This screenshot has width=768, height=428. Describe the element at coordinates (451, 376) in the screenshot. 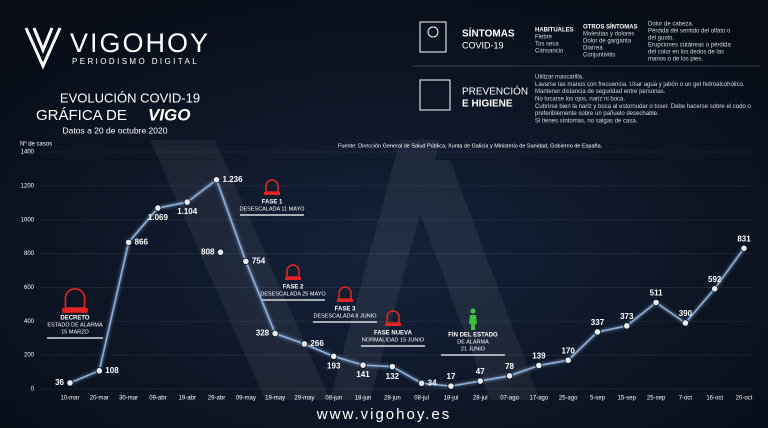

I see `data-label: 17` at that location.